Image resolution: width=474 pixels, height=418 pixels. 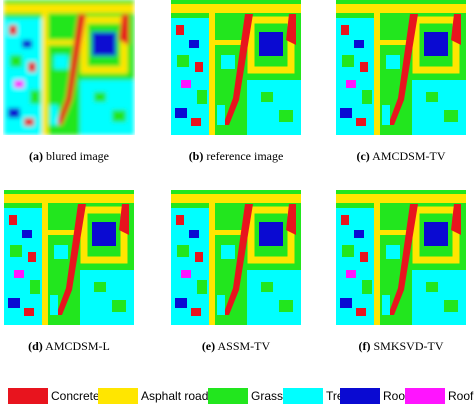 What do you see at coordinates (364, 346) in the screenshot?
I see `caption-label: (f)` at bounding box center [364, 346].